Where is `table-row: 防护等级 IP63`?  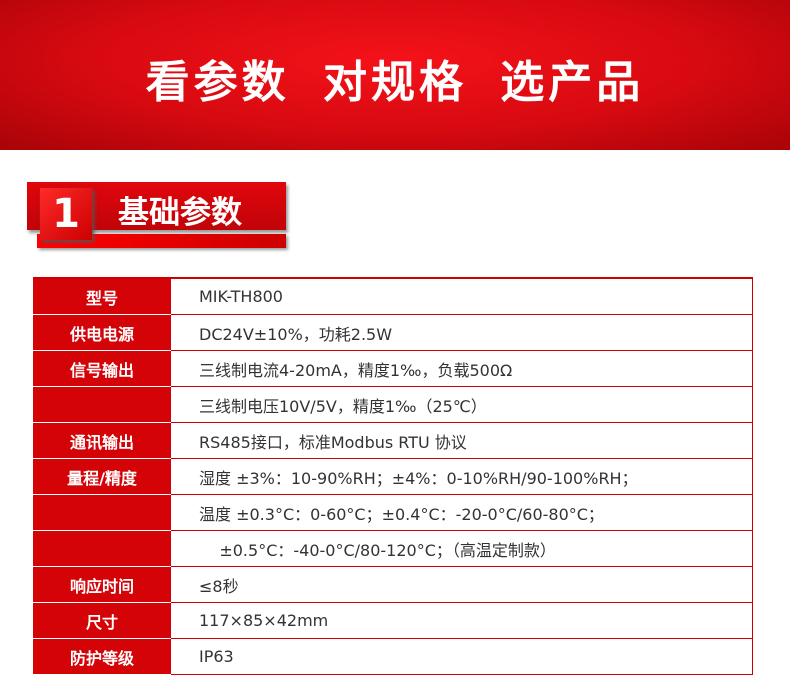
table-row: 防护等级 IP63 is located at coordinates (393, 656).